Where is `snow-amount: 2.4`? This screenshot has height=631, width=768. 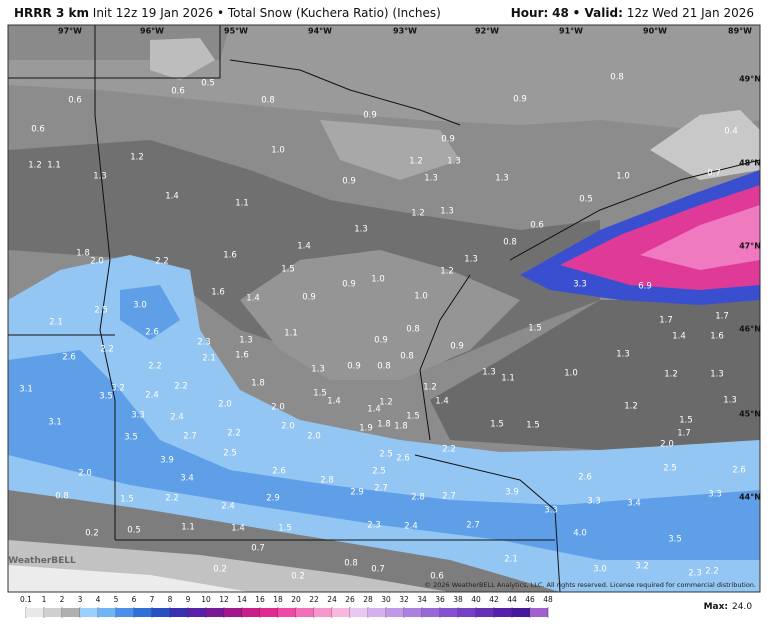
snow-amount: 2.4 is located at coordinates (177, 418).